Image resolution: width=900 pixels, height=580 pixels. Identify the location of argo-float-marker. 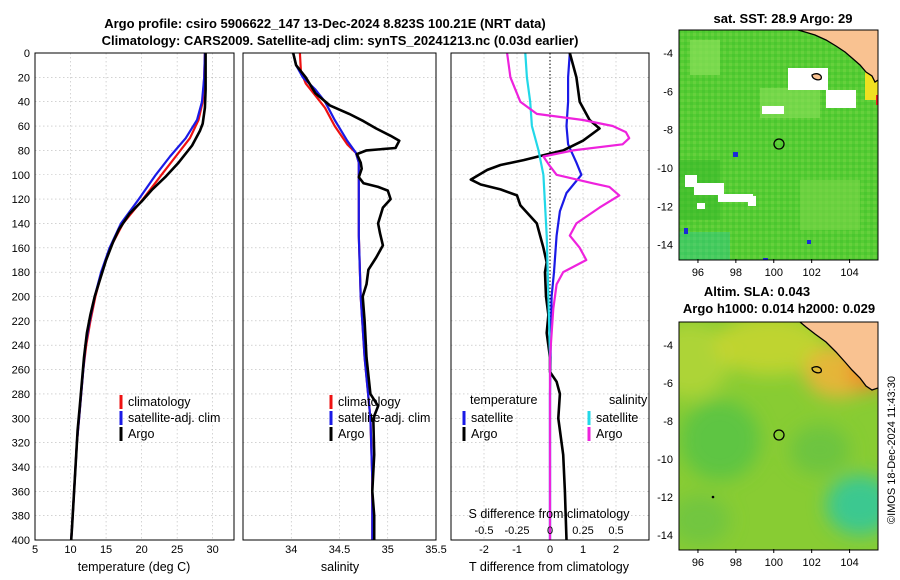
(779, 144).